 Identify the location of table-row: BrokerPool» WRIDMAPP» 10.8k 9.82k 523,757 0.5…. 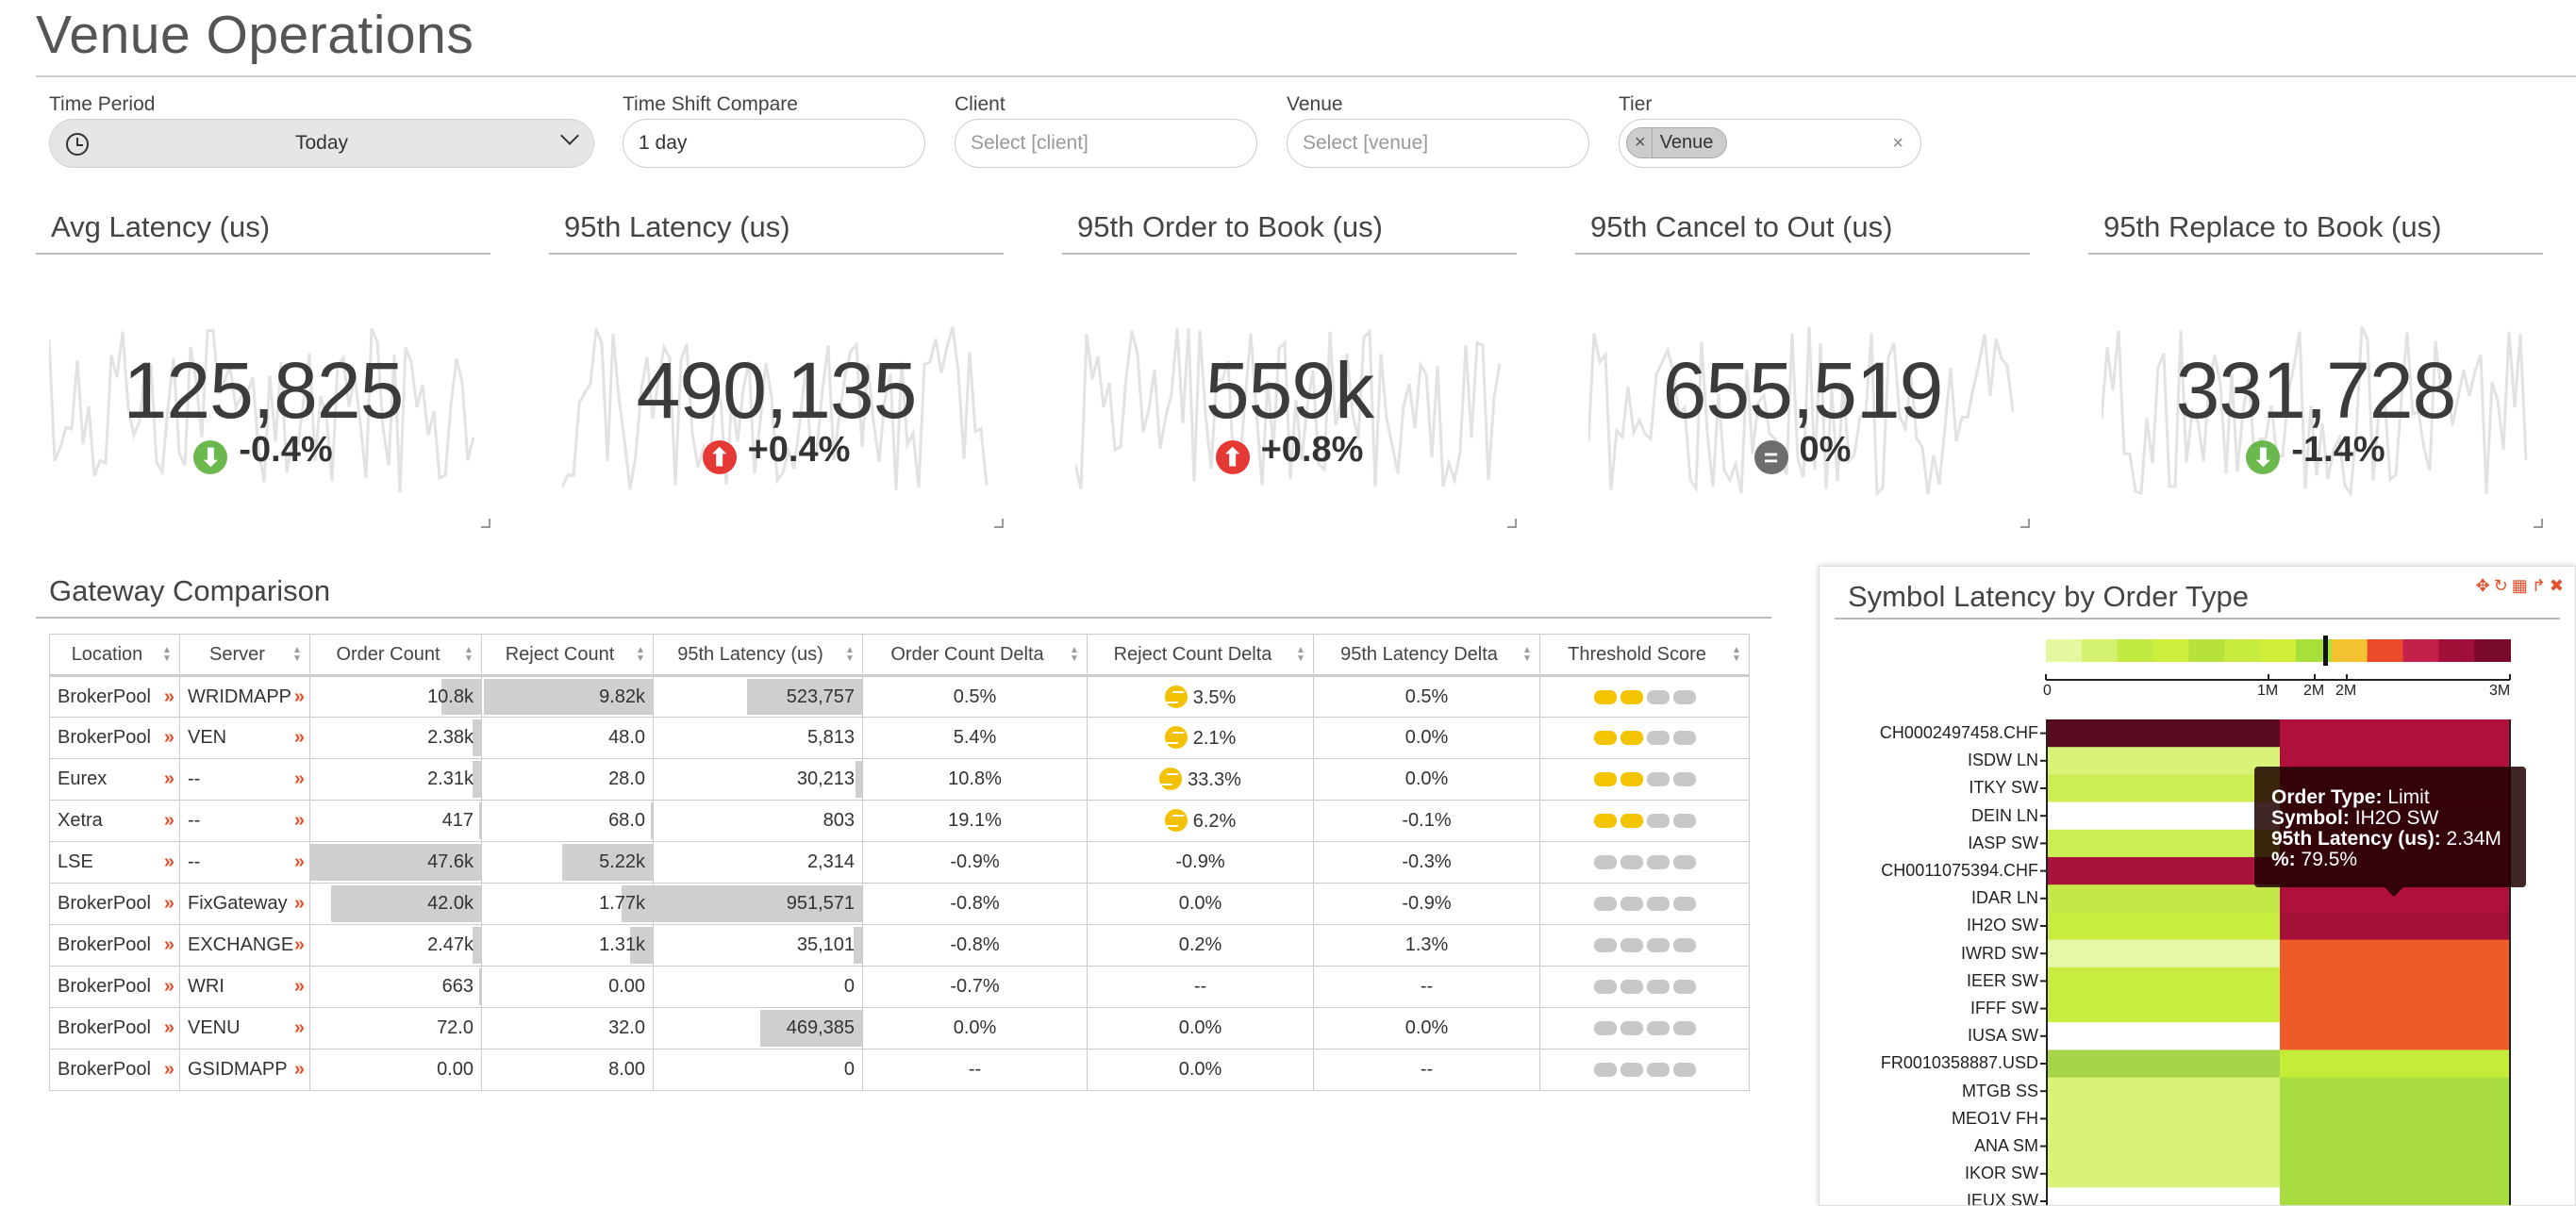
(899, 696).